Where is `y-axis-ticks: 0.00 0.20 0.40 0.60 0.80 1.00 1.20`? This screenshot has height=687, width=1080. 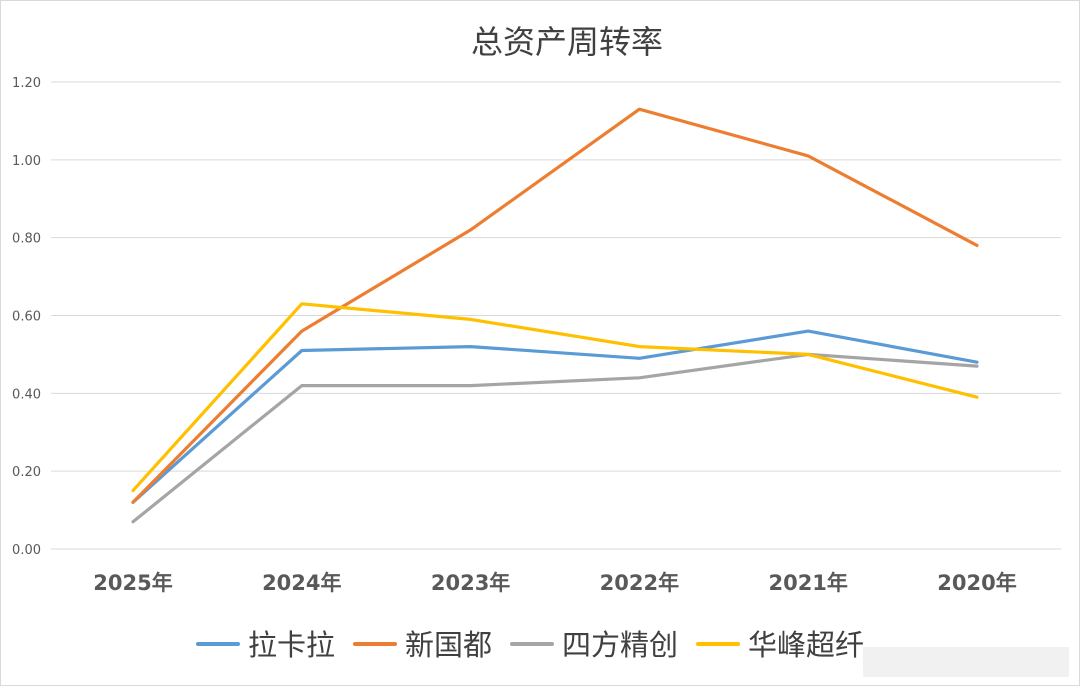
y-axis-ticks: 0.00 0.20 0.40 0.60 0.80 1.00 1.20 is located at coordinates (26, 317).